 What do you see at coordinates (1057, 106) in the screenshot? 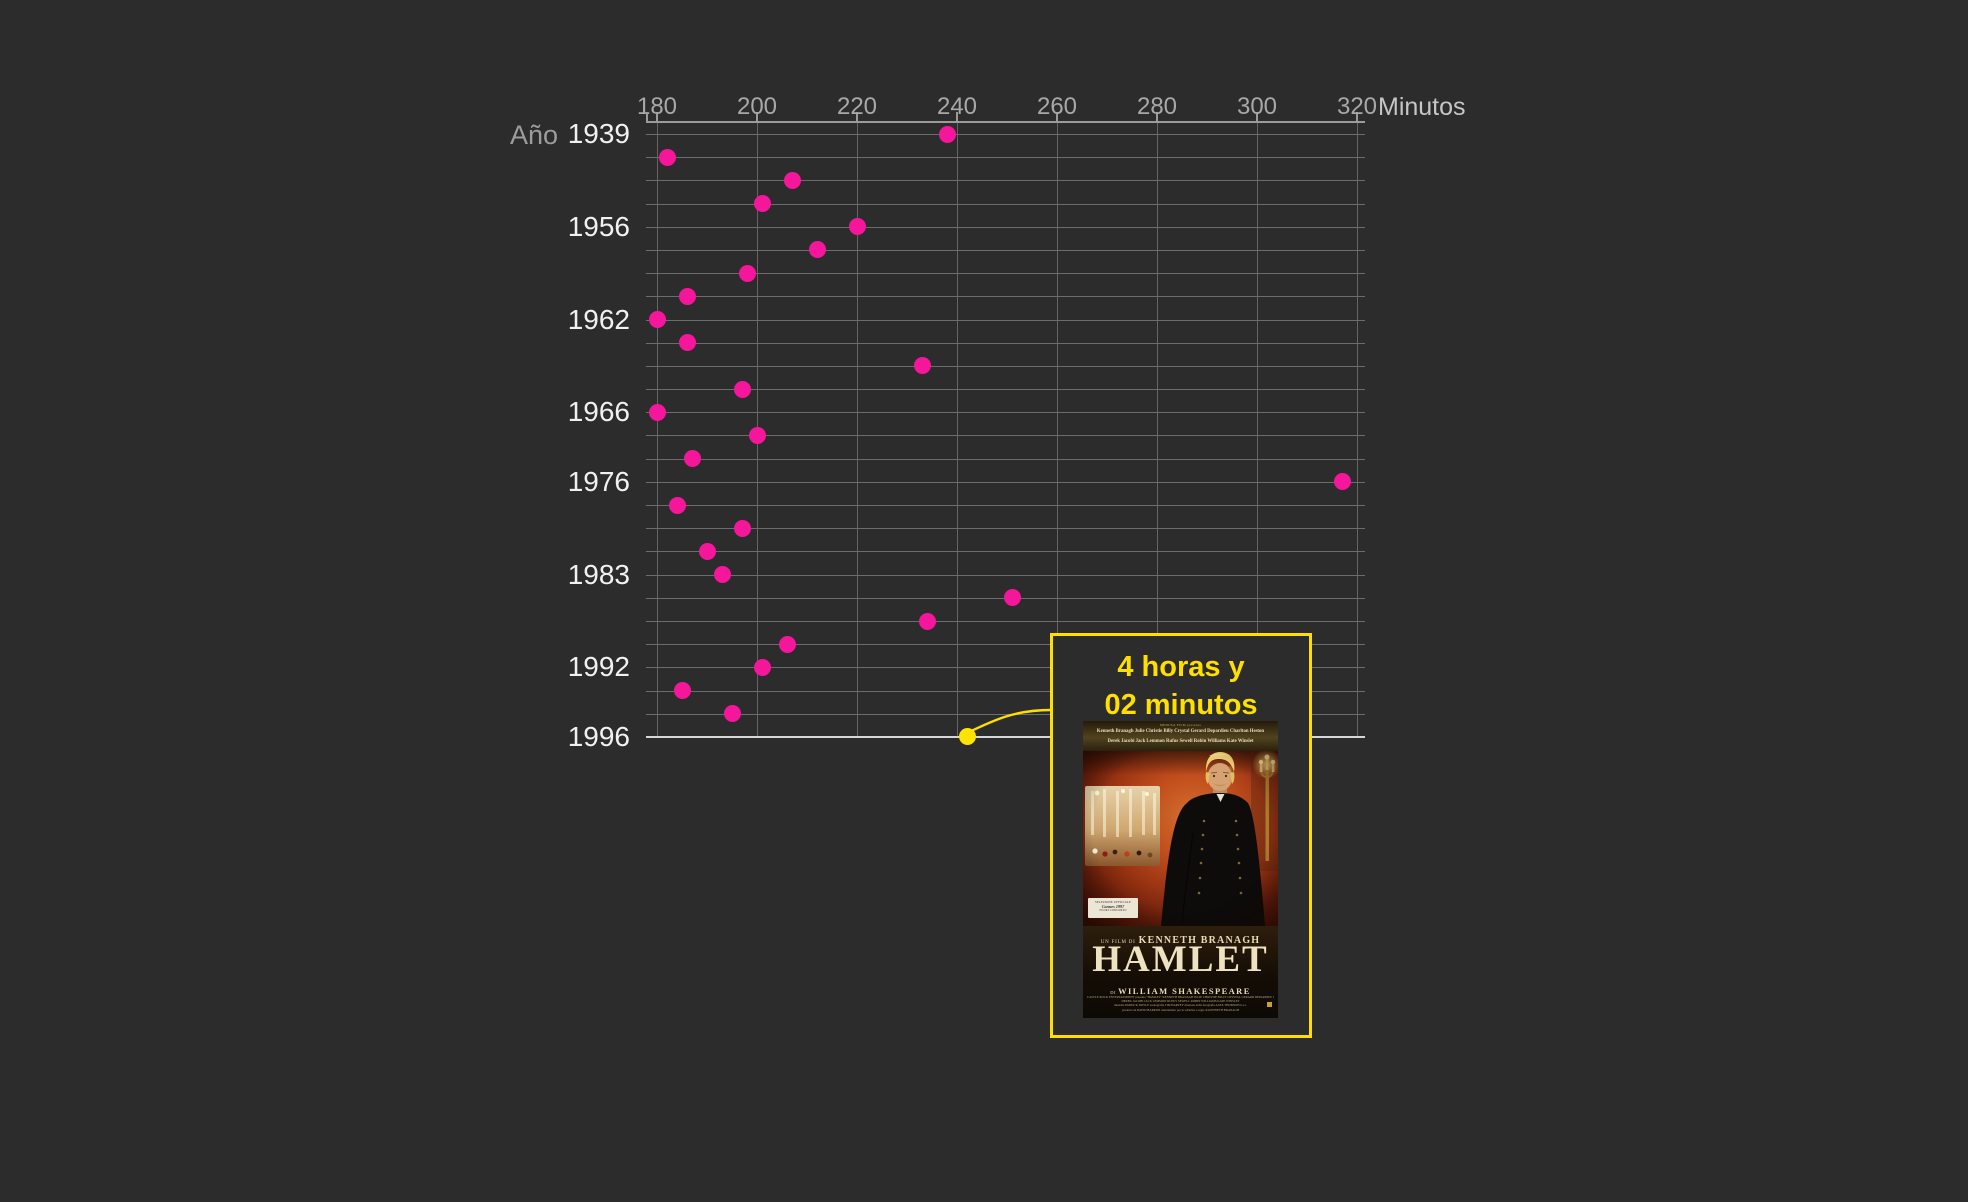
I see `x-axis-tick-label: 260` at bounding box center [1057, 106].